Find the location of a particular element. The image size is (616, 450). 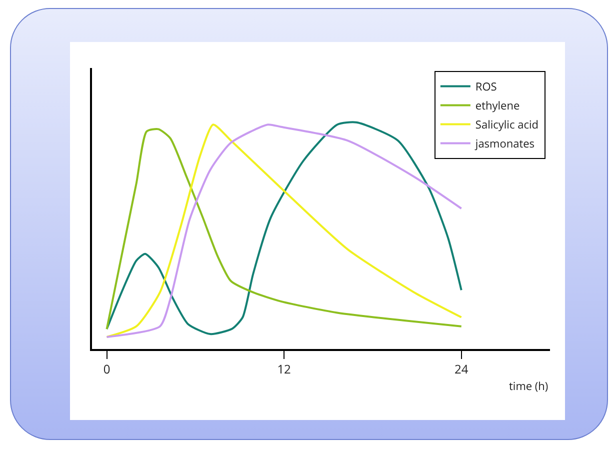

x-tick-label: 12 is located at coordinates (284, 369).